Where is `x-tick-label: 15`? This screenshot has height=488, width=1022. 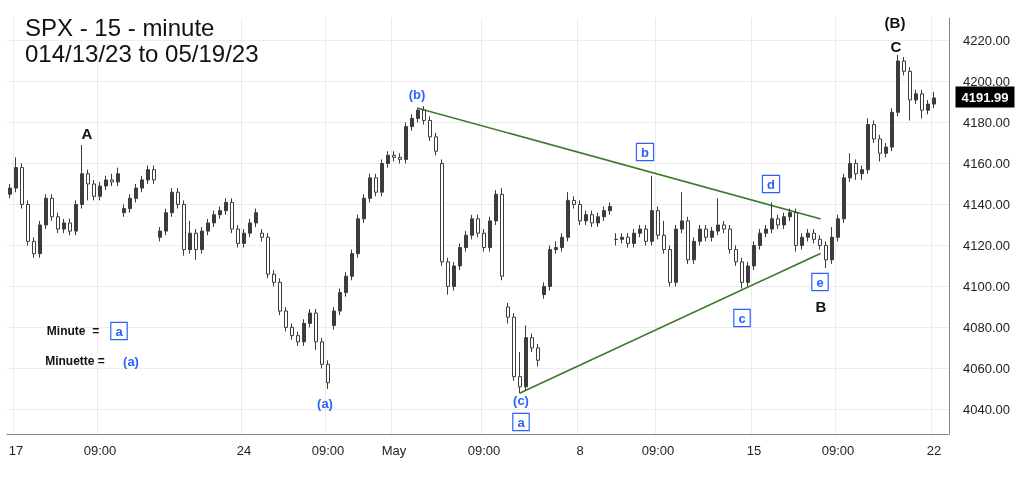 x-tick-label: 15 is located at coordinates (754, 450).